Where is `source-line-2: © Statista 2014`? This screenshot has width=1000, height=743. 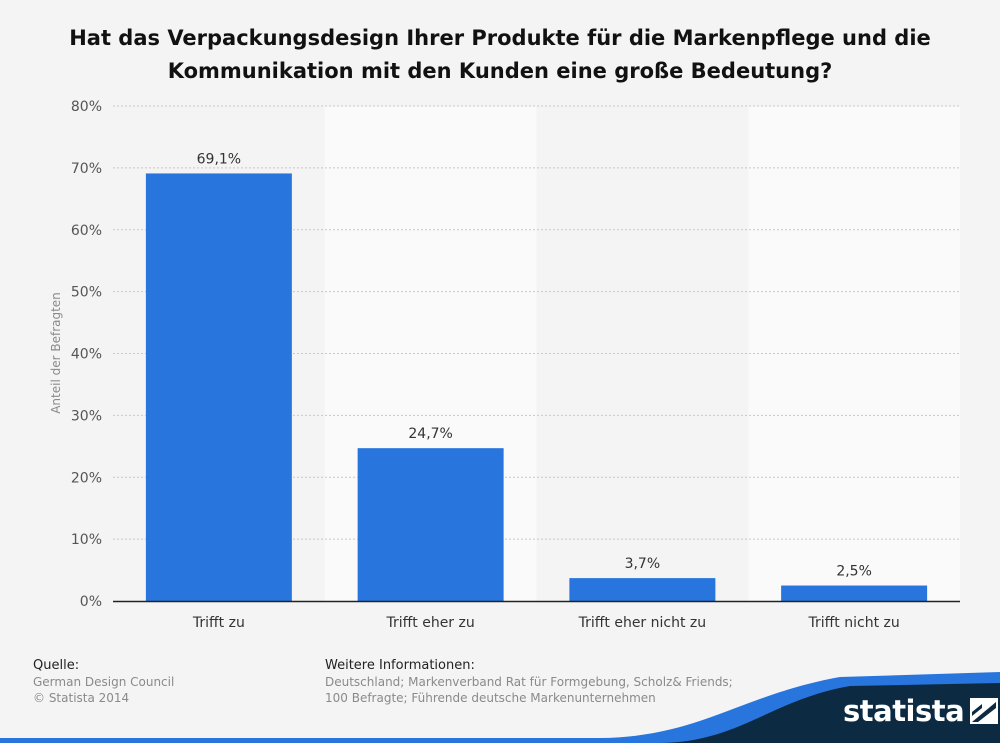
source-line-2: © Statista 2014 is located at coordinates (81, 698).